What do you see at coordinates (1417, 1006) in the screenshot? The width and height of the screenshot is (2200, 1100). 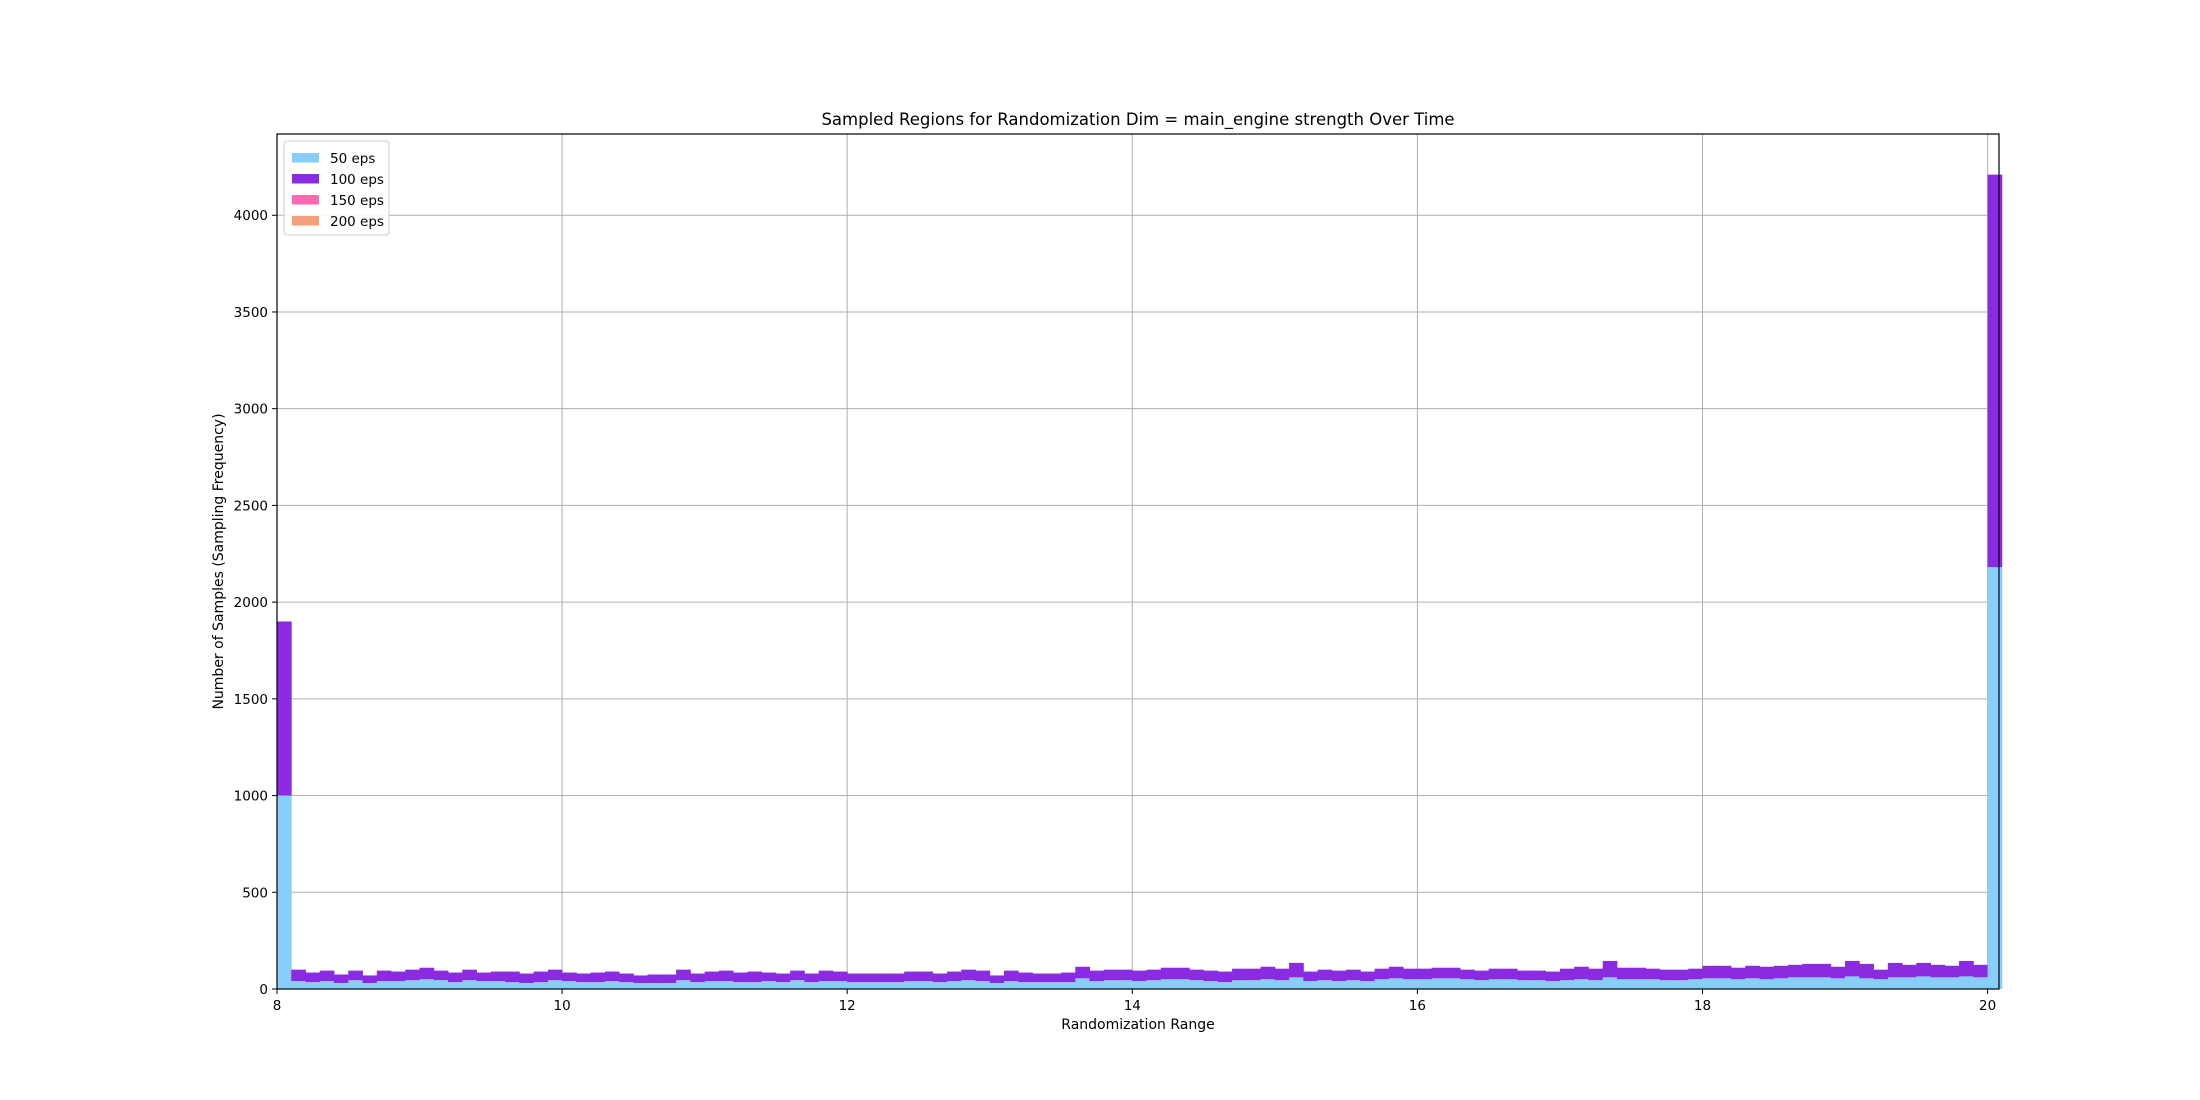 I see `x-tick-label: 16` at bounding box center [1417, 1006].